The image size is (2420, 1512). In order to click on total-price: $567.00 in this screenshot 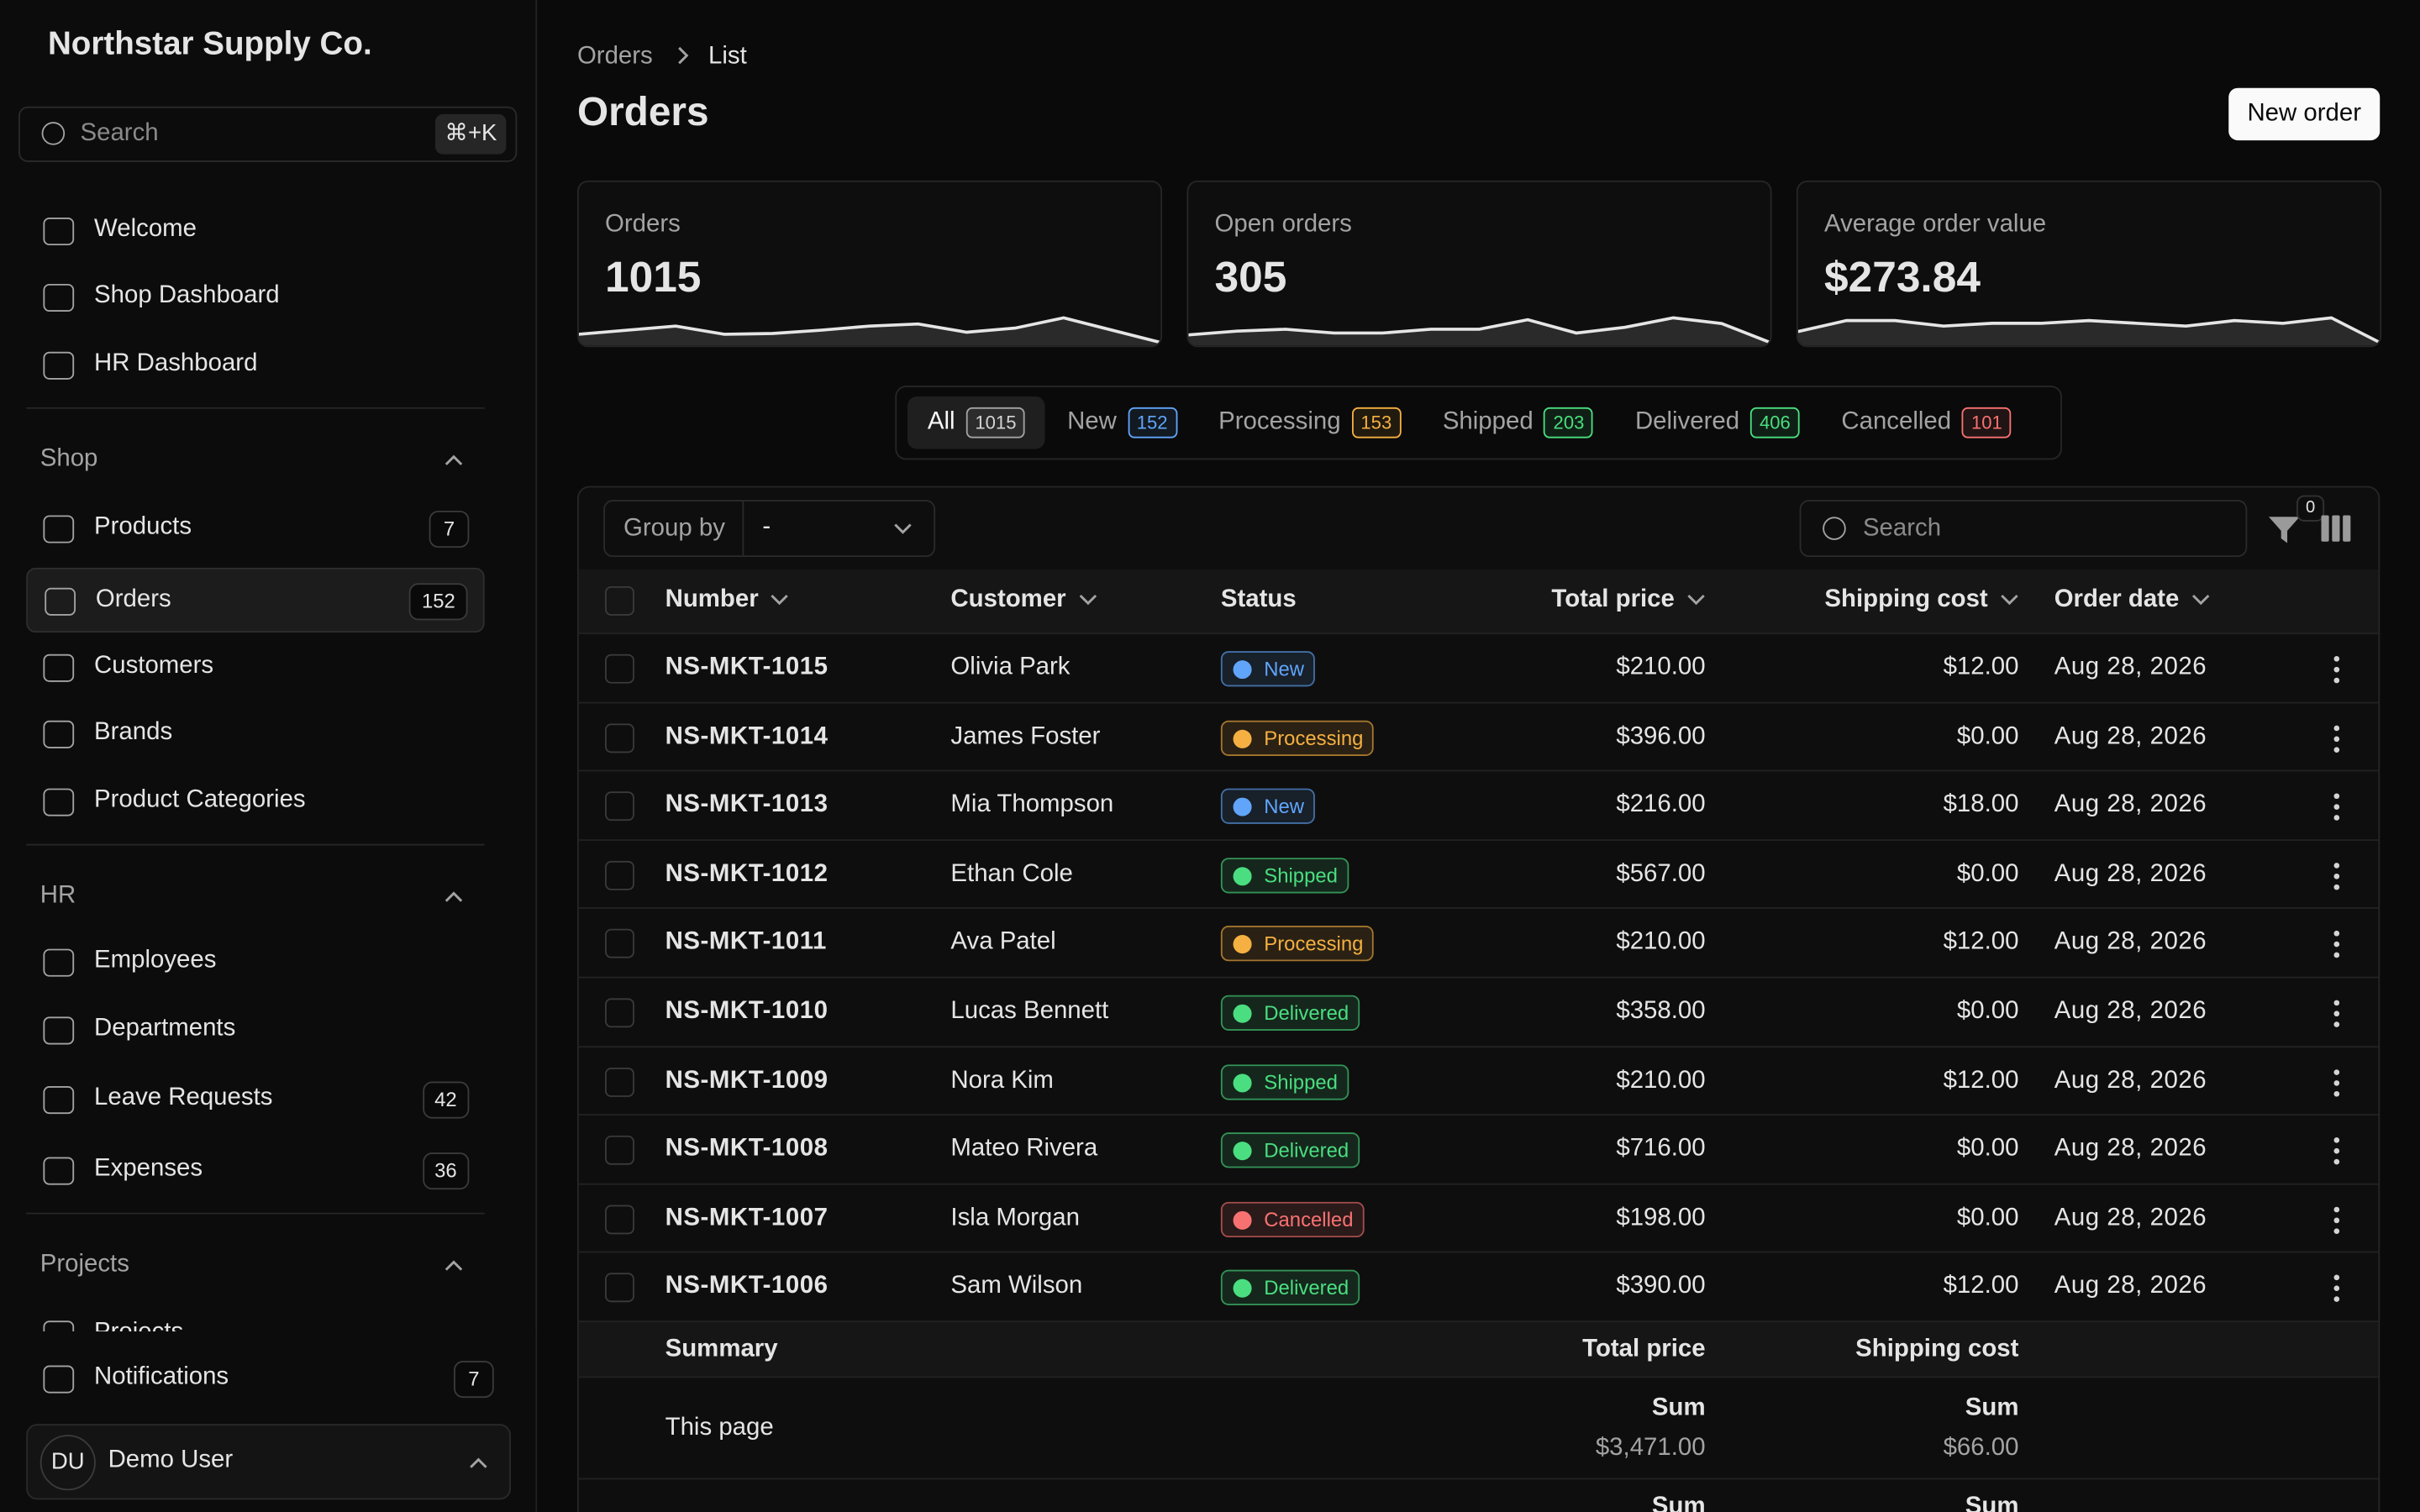, I will do `click(1661, 873)`.